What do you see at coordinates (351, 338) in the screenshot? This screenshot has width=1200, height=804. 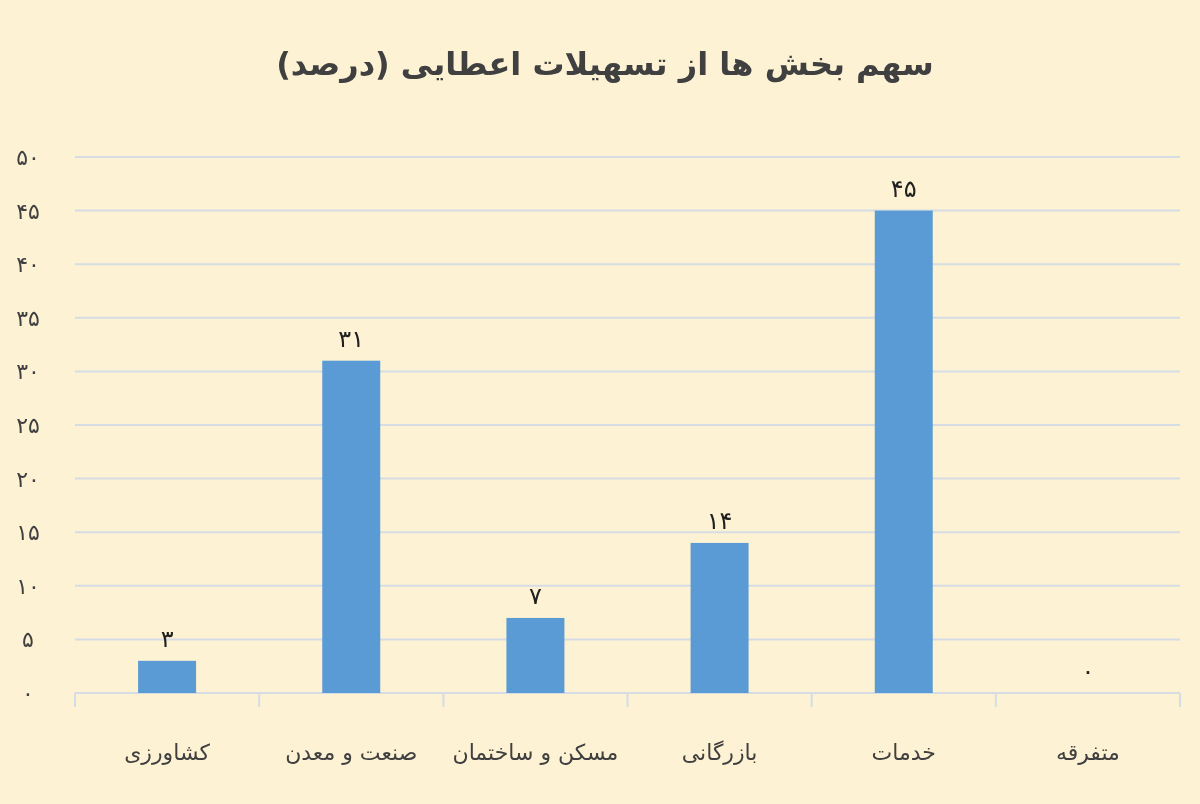 I see `data-label: ۳۱` at bounding box center [351, 338].